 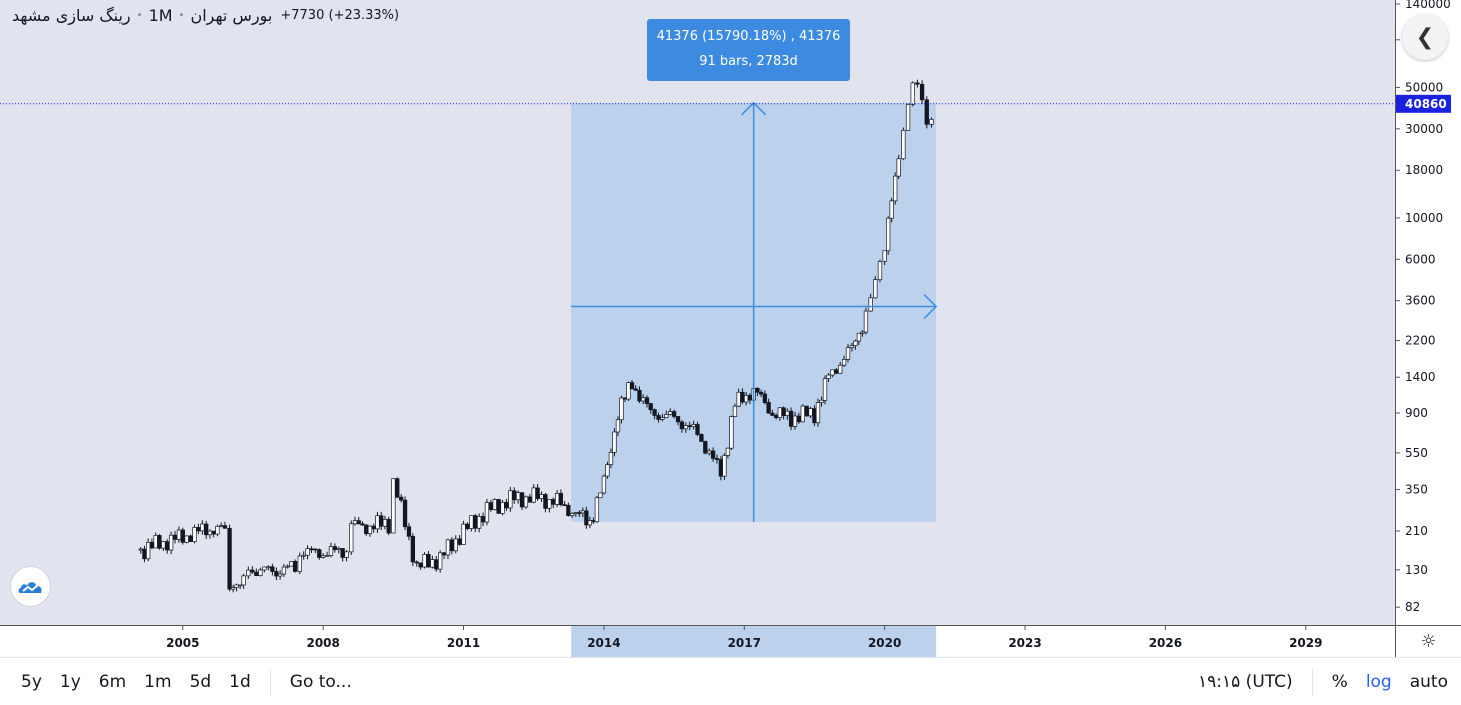 What do you see at coordinates (70, 681) in the screenshot?
I see `range-1y-button: 1y` at bounding box center [70, 681].